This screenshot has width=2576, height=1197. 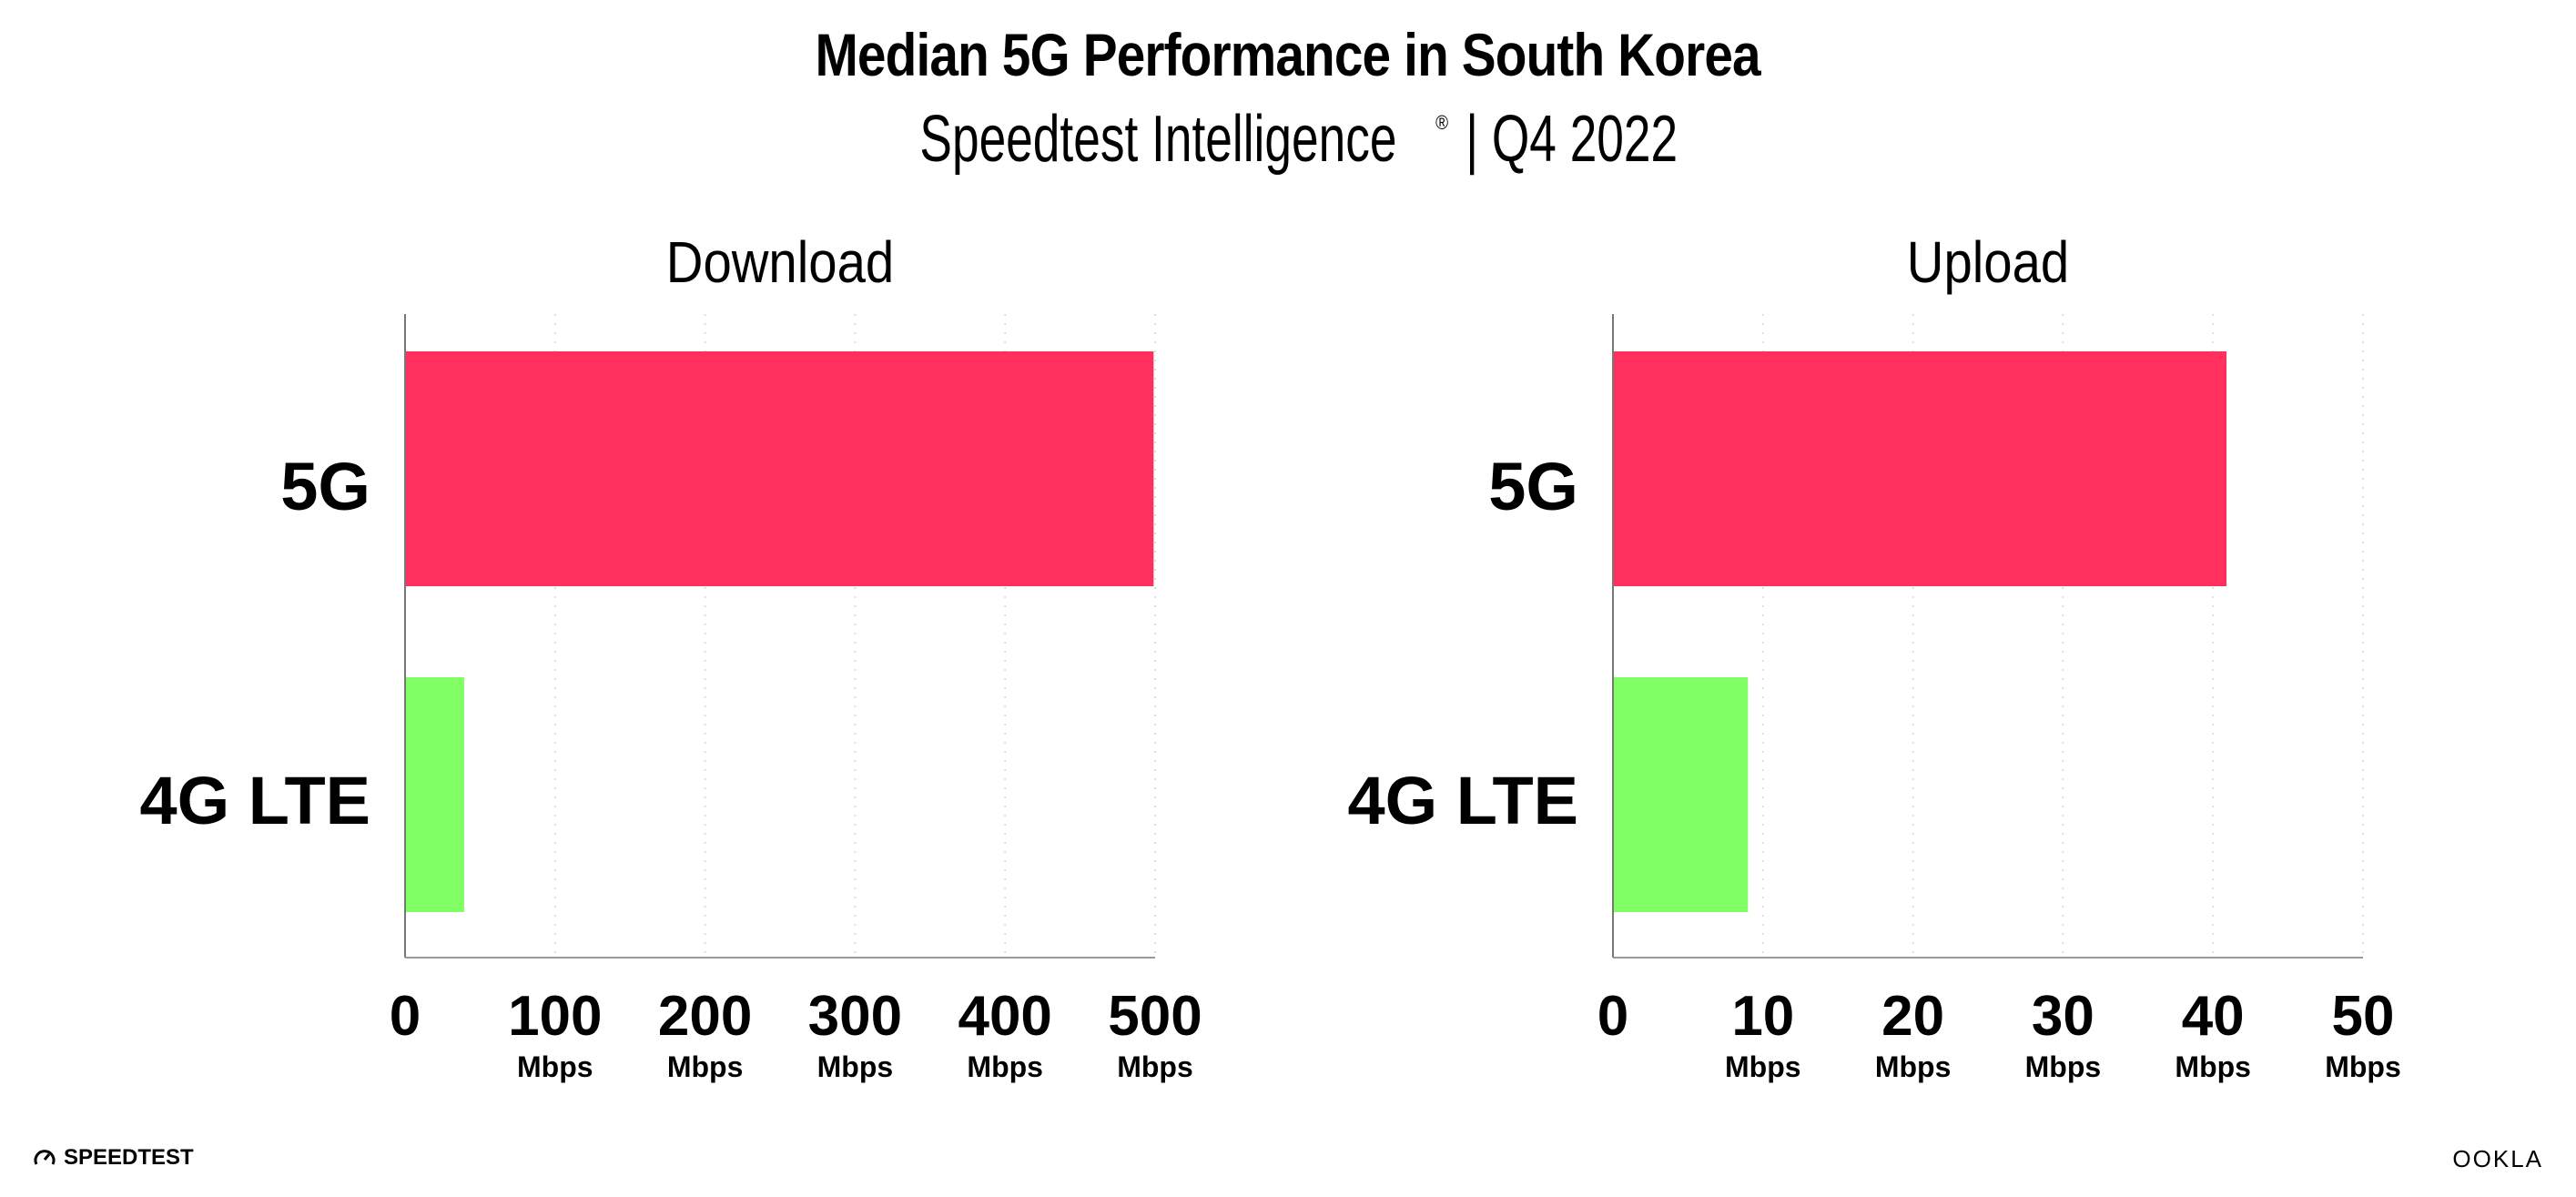 What do you see at coordinates (1005, 1017) in the screenshot?
I see `tick-label: 400` at bounding box center [1005, 1017].